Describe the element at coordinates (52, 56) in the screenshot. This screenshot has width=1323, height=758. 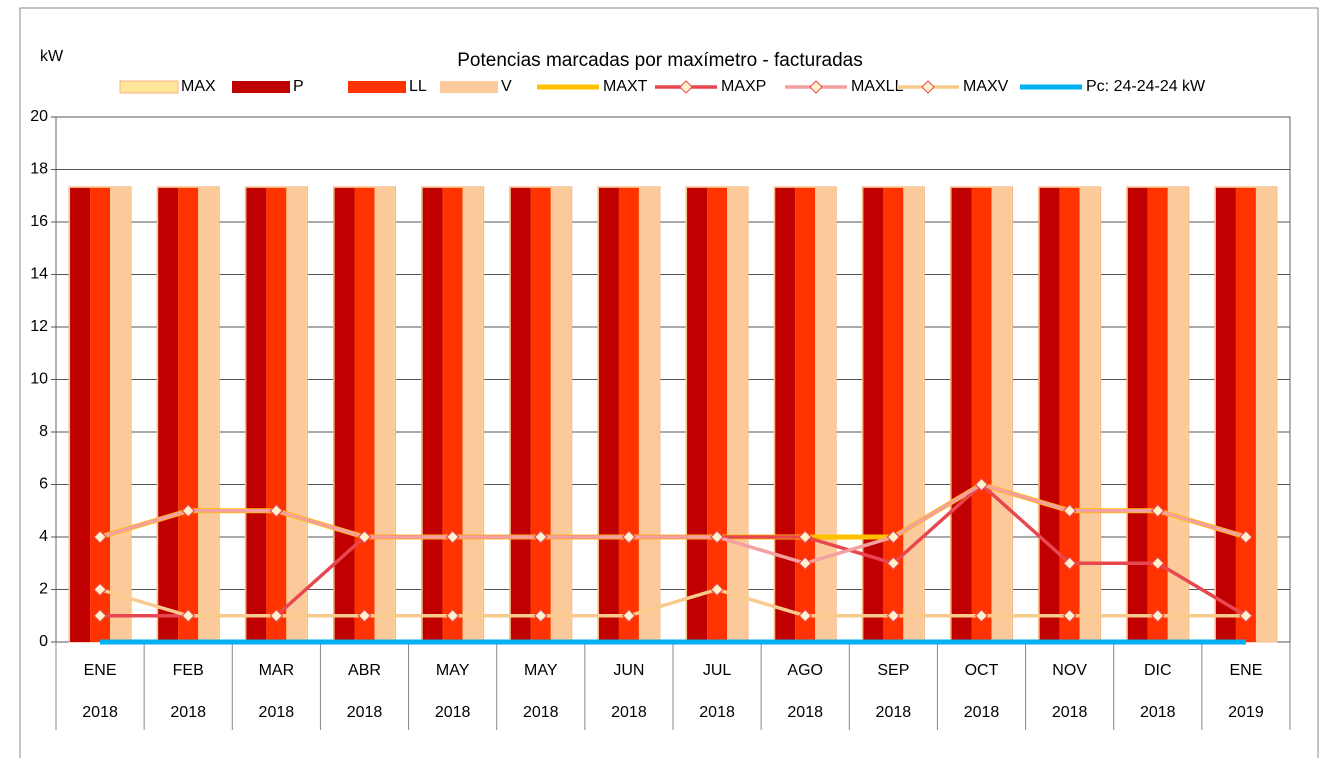
I see `y-axis-label: kW` at that location.